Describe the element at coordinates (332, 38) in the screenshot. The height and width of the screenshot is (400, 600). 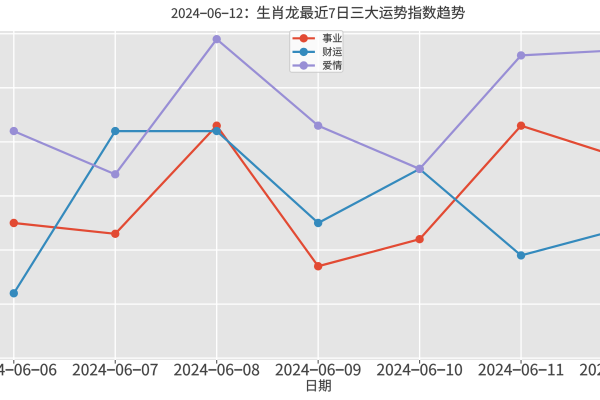
I see `legend-label-career` at that location.